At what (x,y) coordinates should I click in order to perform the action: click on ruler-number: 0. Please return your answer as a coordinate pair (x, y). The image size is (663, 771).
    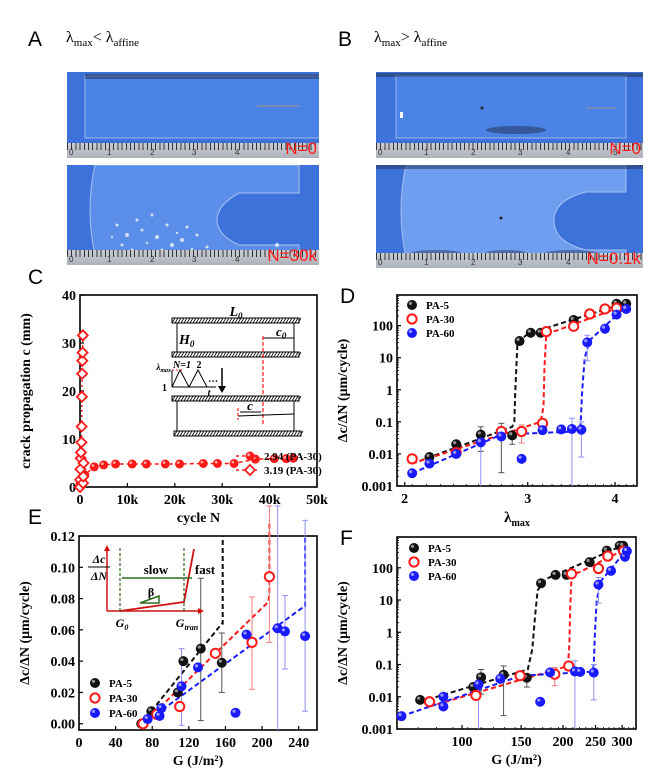
    Looking at the image, I should click on (71, 152).